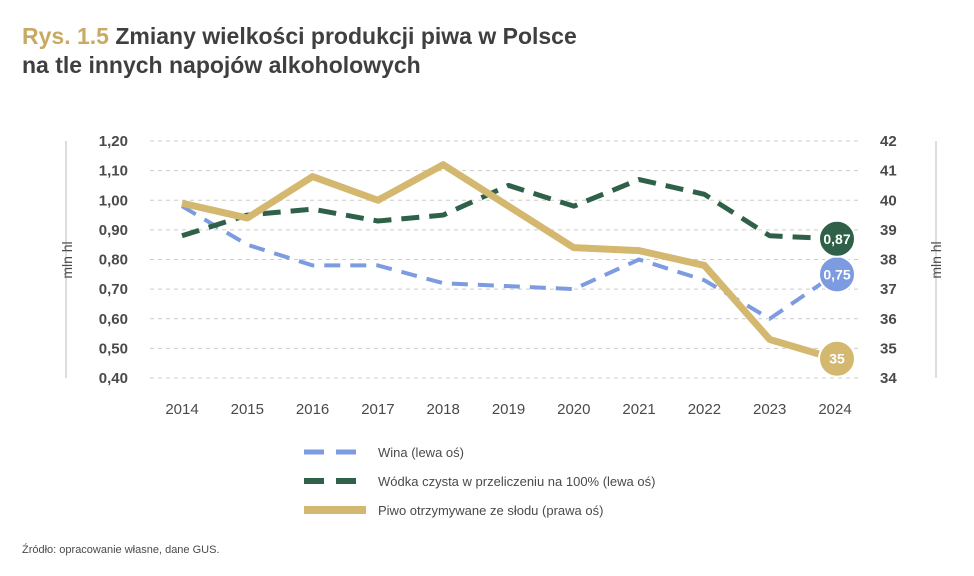  Describe the element at coordinates (836, 274) in the screenshot. I see `series-wina-end-label: 0,75` at that location.